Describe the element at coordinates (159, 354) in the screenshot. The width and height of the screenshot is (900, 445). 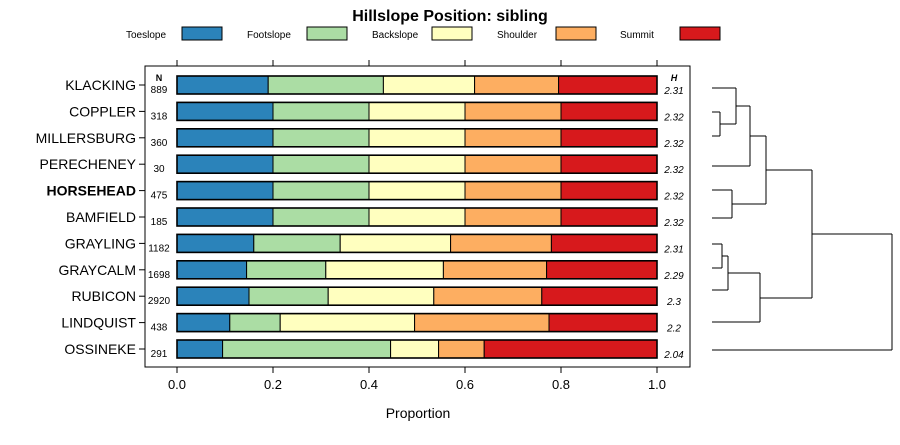
I see `row-n: 291` at that location.